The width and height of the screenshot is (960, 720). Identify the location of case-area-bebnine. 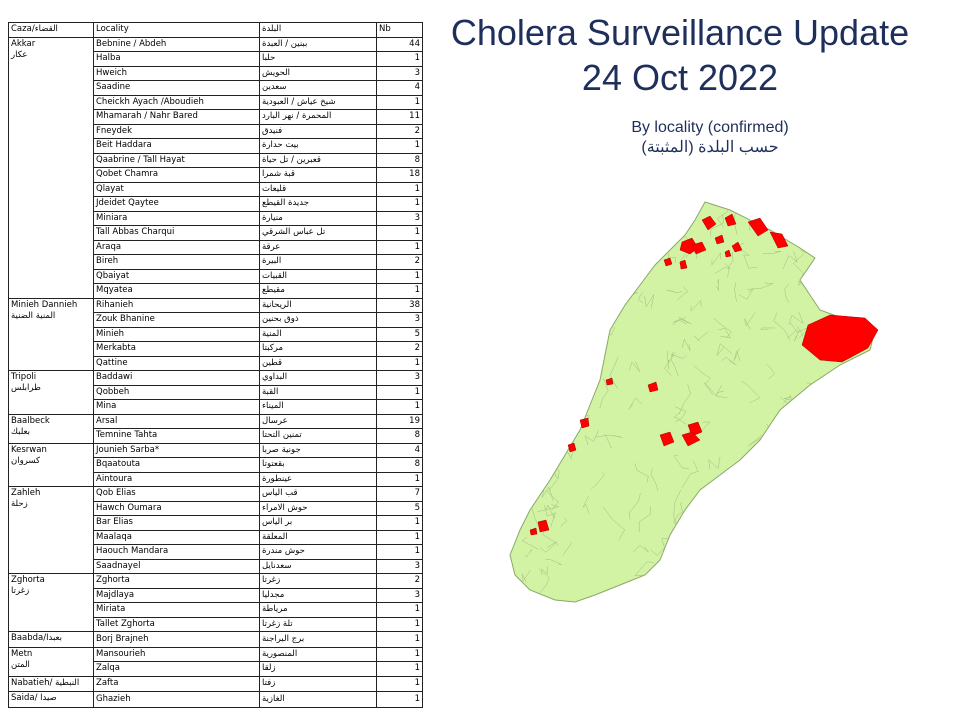
(699, 248).